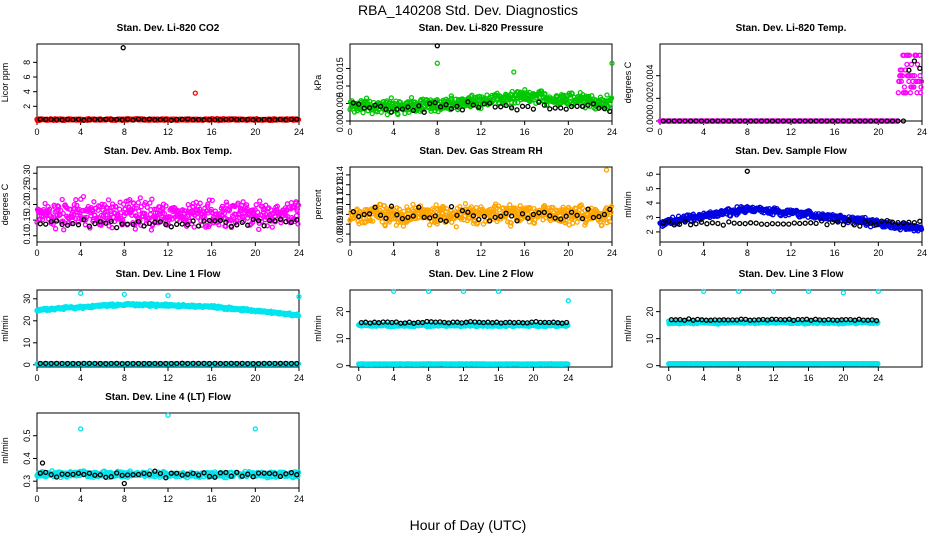 This screenshot has height=540, width=936. I want to click on x-tick-label: 16, so click(835, 253).